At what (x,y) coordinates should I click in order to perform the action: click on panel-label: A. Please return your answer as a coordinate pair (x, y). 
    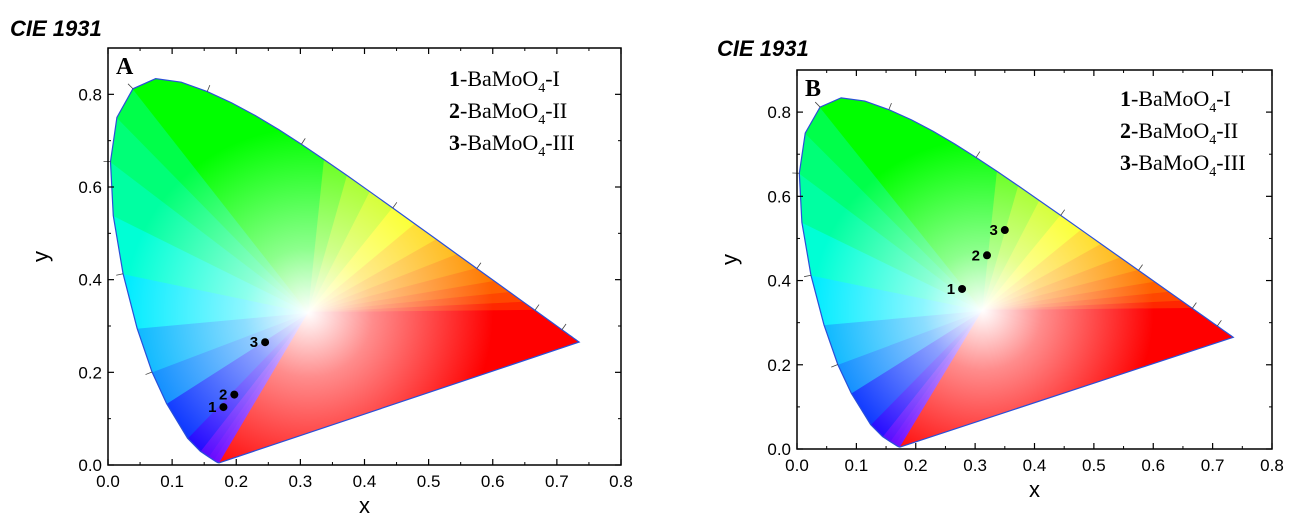
    Looking at the image, I should click on (125, 67).